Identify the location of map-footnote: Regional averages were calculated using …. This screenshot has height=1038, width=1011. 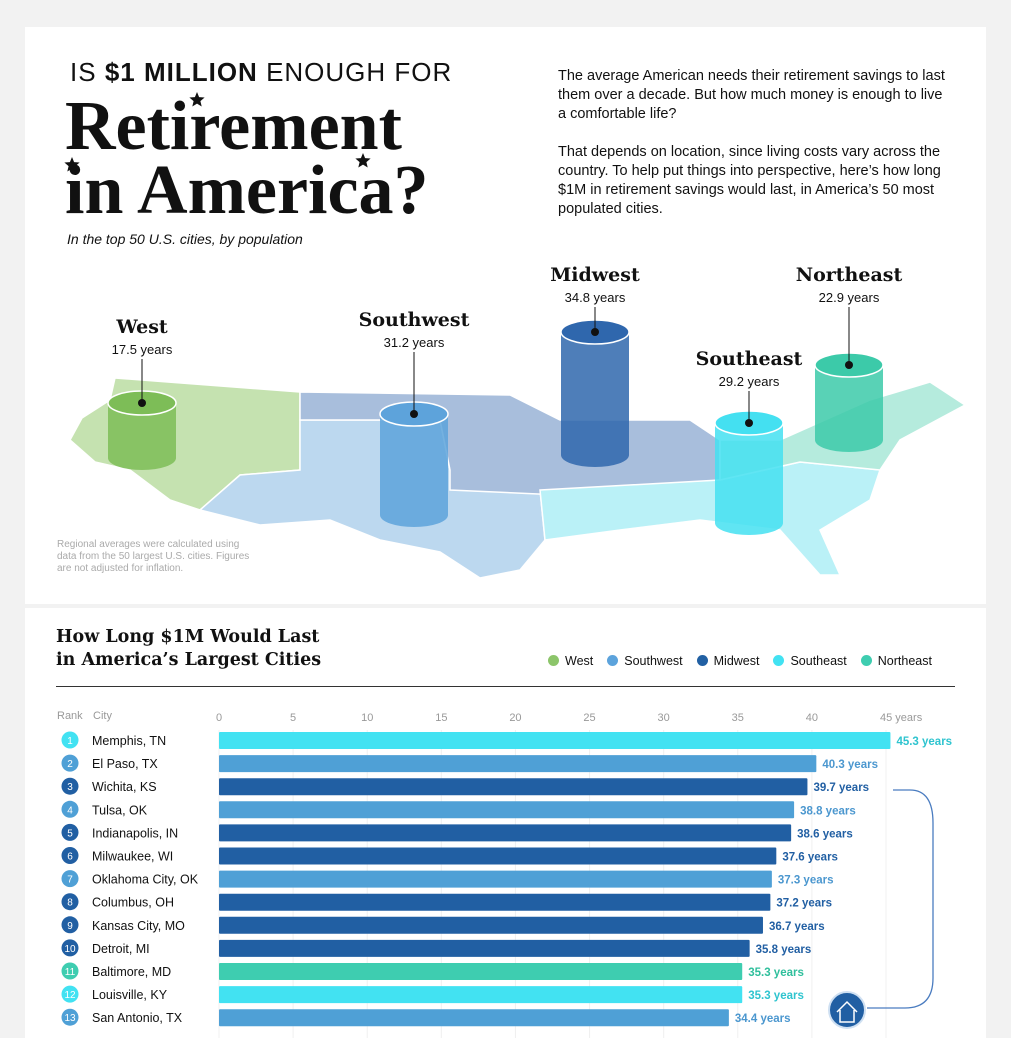
(153, 556).